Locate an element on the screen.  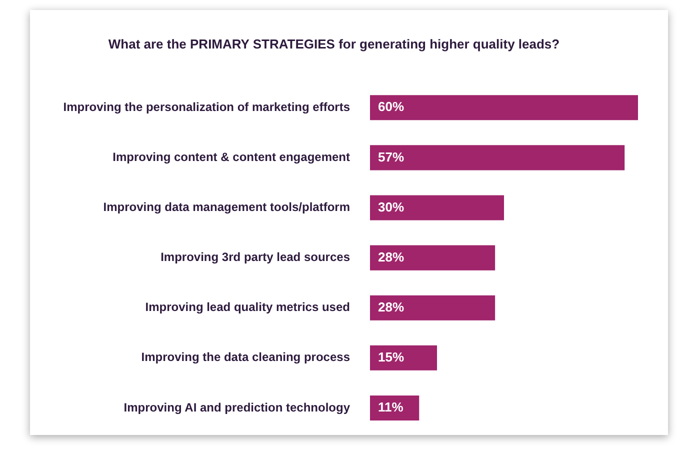
y-tick-label: Improving the data cleaning process is located at coordinates (245, 357).